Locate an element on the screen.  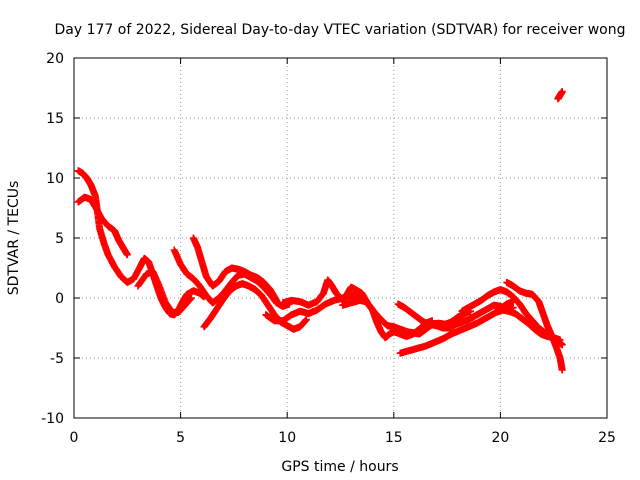
y-tick-label: 0 is located at coordinates (59, 299).